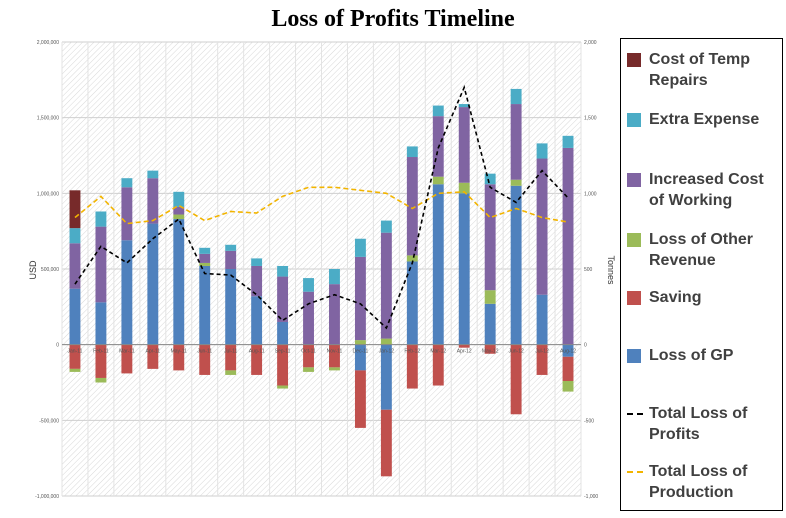 The width and height of the screenshot is (786, 518). I want to click on y-tick-label: -500,000, so click(49, 421).